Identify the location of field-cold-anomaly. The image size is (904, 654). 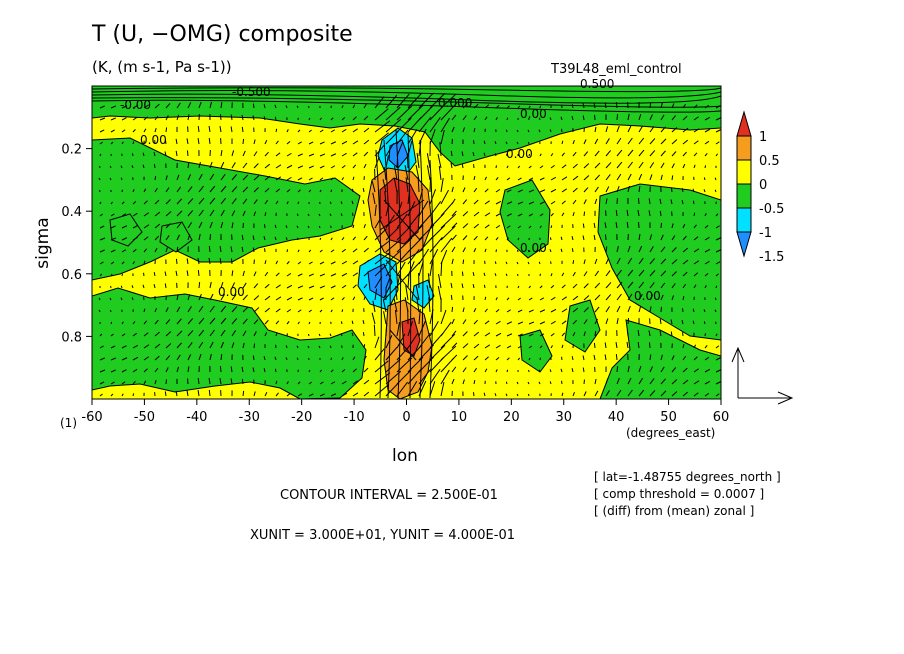
(398, 154).